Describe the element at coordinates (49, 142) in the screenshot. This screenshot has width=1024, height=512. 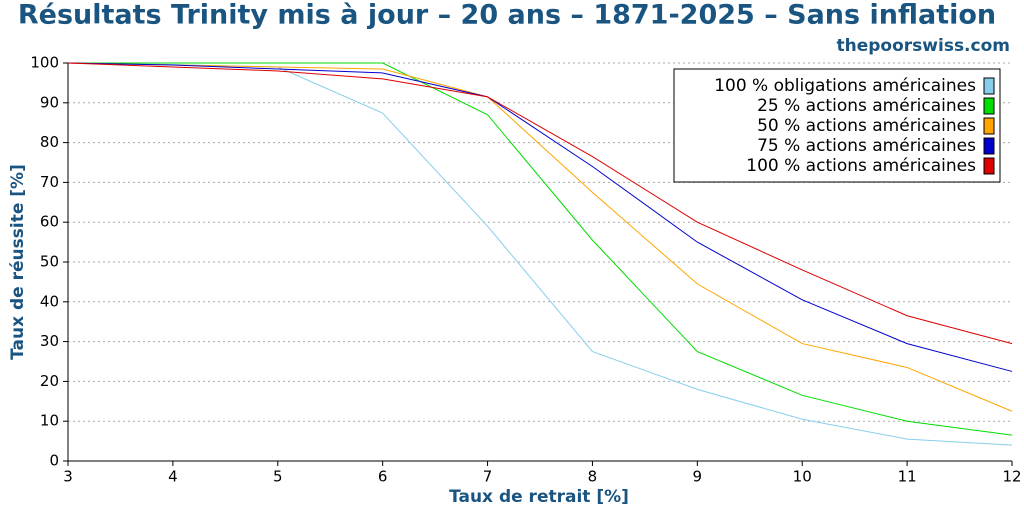
I see `y-tick-label: 80` at that location.